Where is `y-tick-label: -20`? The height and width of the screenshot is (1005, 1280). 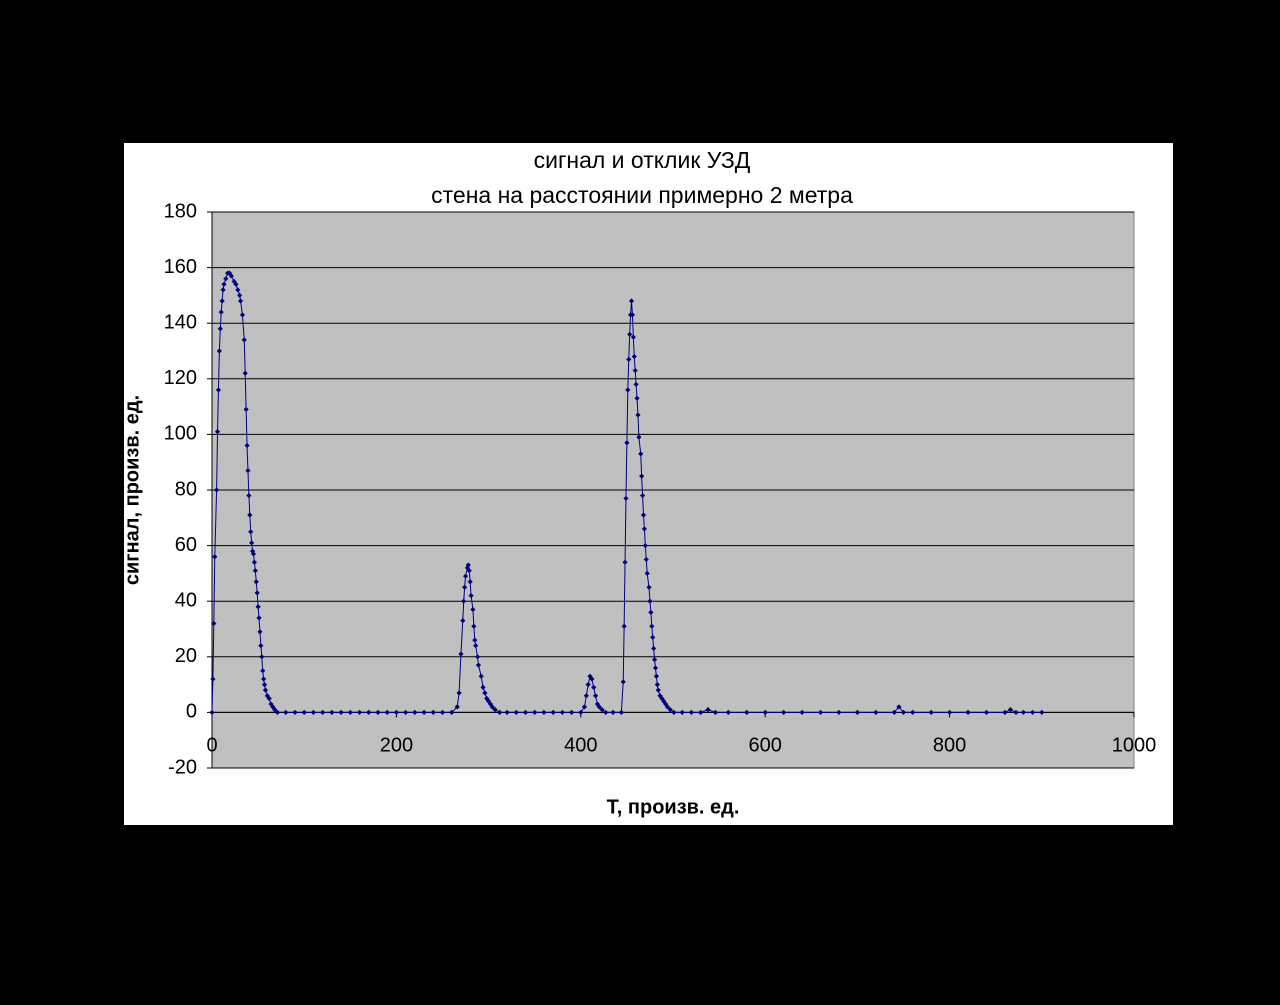
y-tick-label: -20 is located at coordinates (182, 767).